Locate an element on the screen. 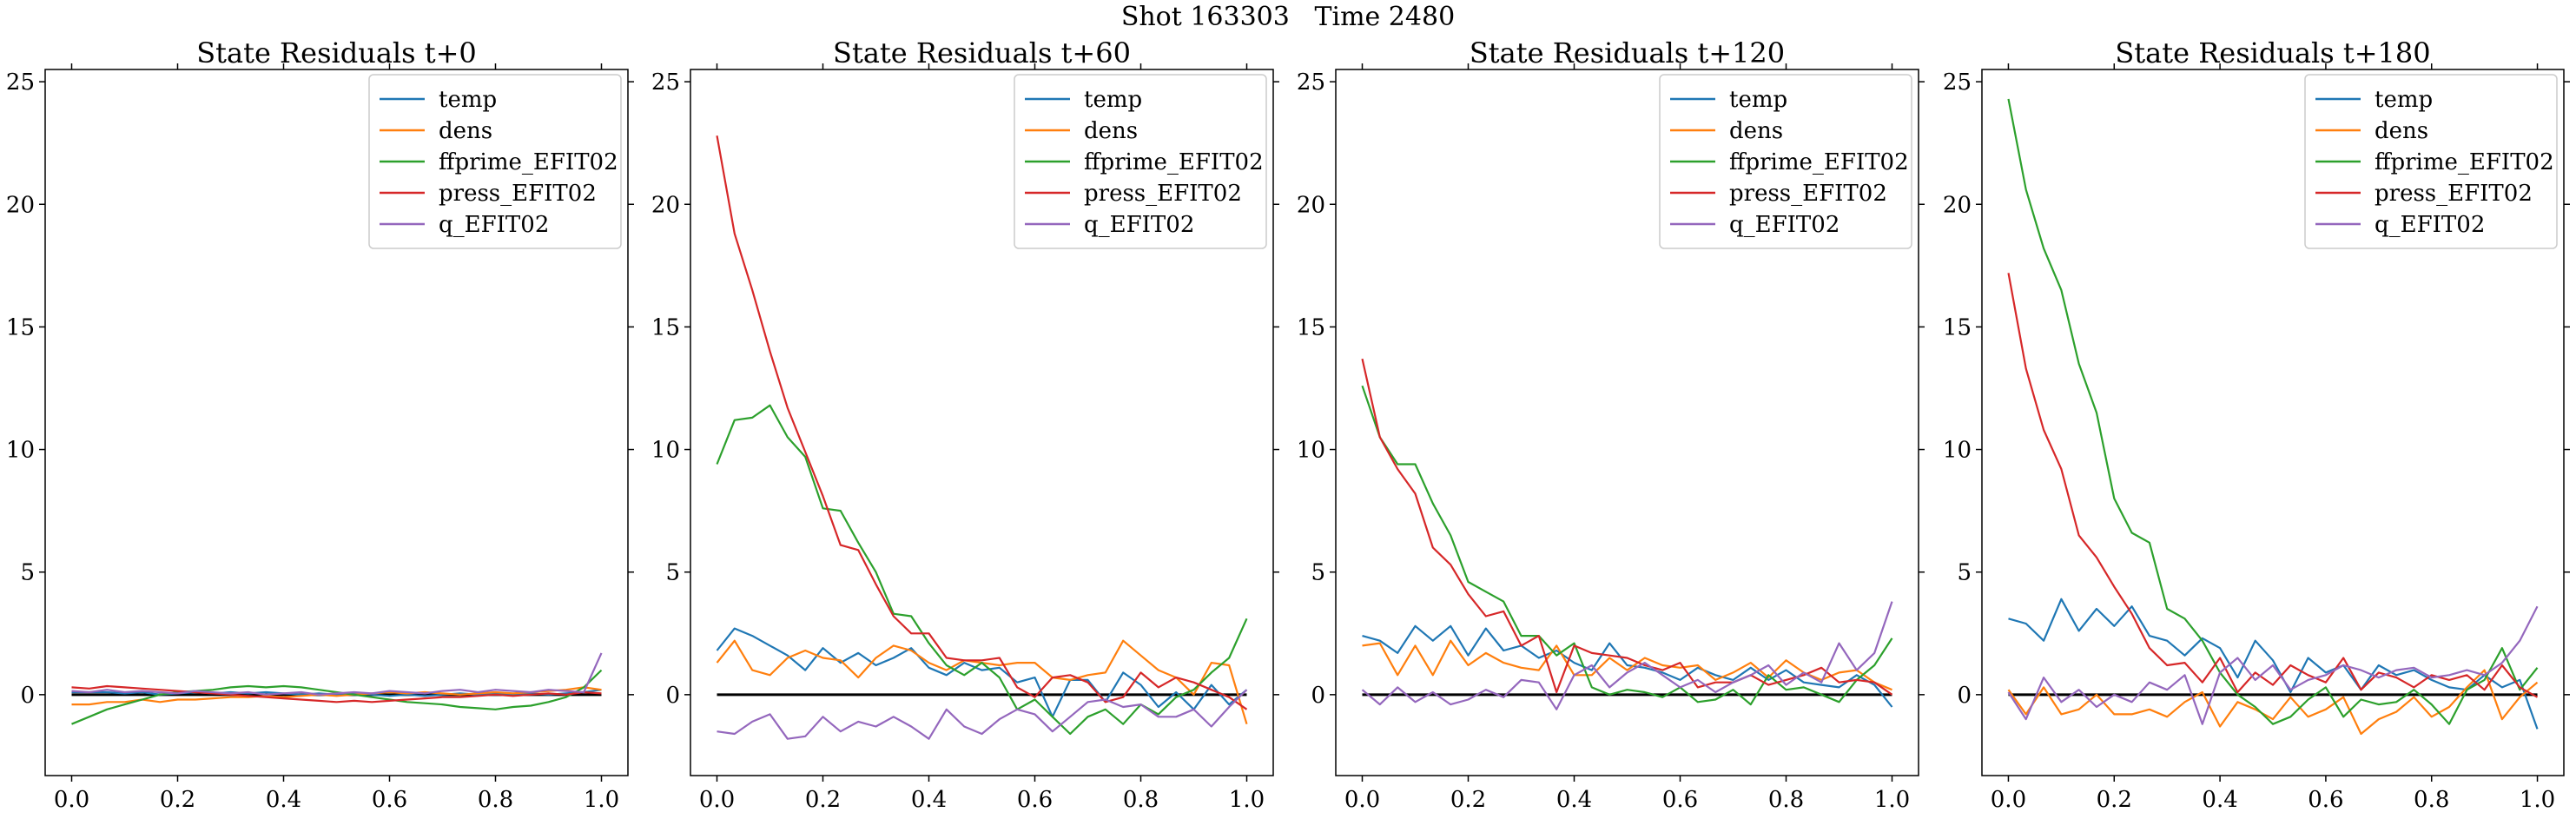 The width and height of the screenshot is (2576, 819). subplot-title: State Residuals t+120 is located at coordinates (1628, 52).